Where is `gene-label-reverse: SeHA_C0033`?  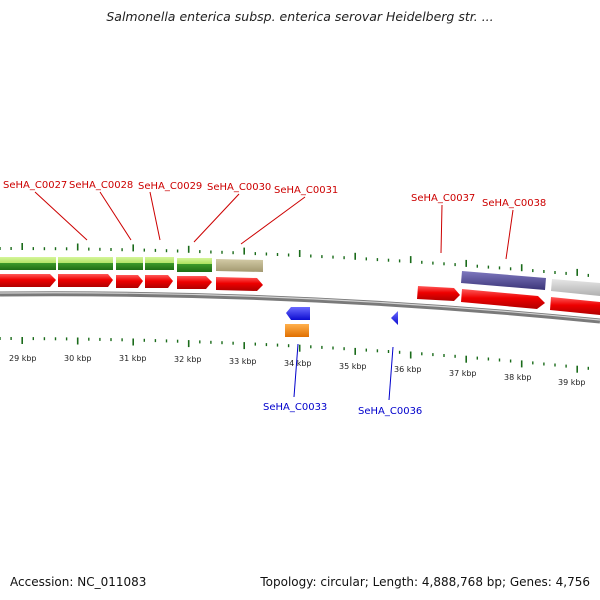 gene-label-reverse: SeHA_C0033 is located at coordinates (295, 407).